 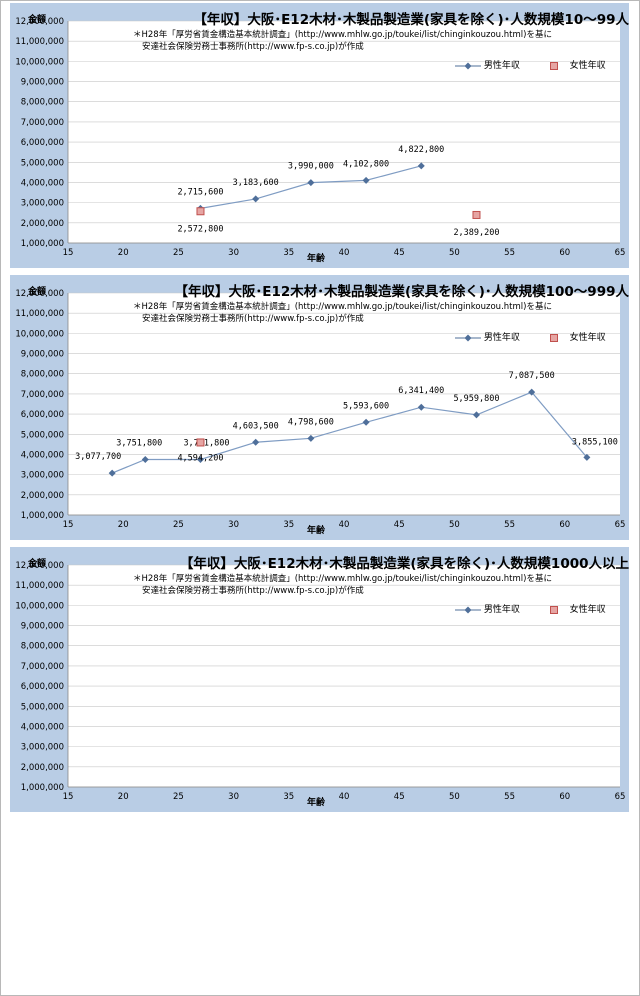 I want to click on data-label-male: 5,959,800, so click(x=476, y=399).